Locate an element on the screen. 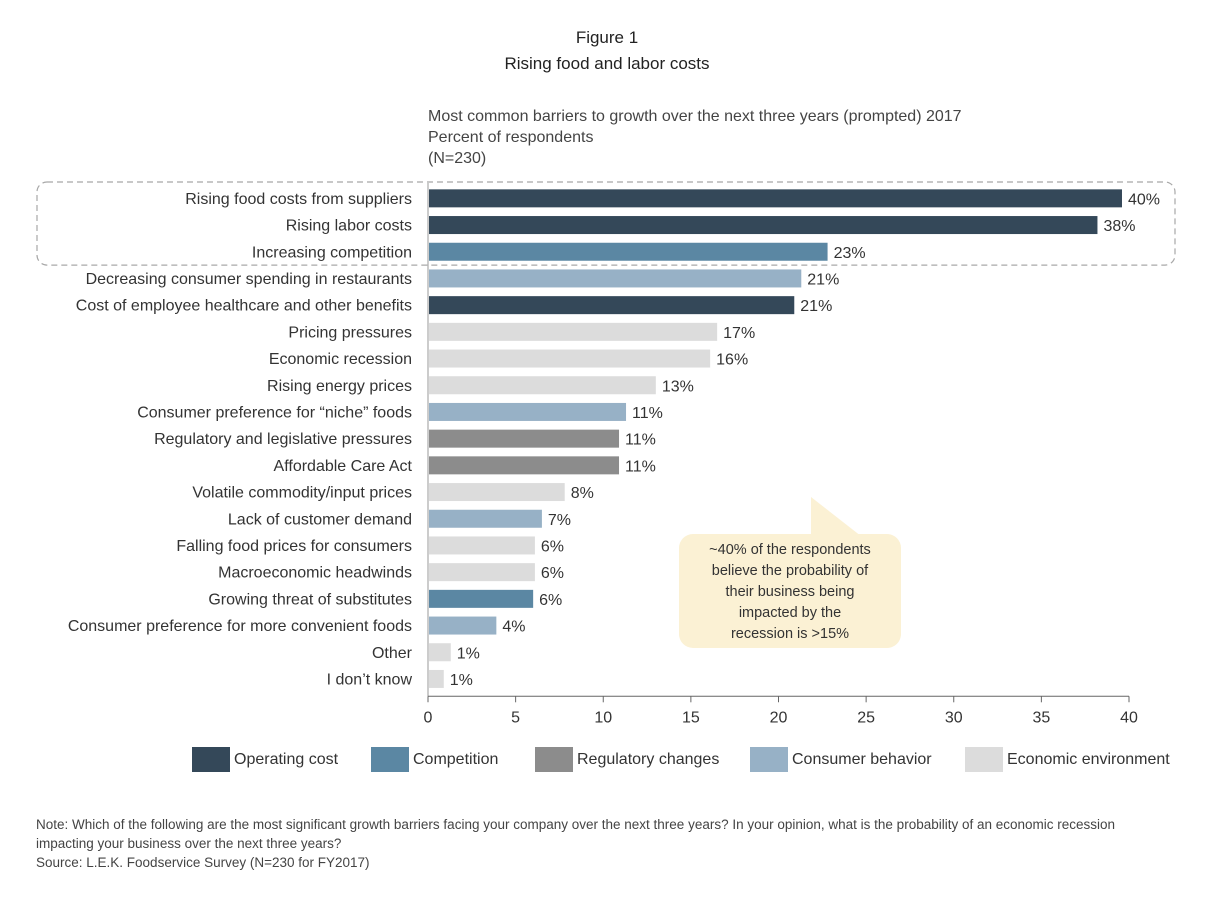 Image resolution: width=1214 pixels, height=900 pixels. category-label: Other is located at coordinates (392, 653).